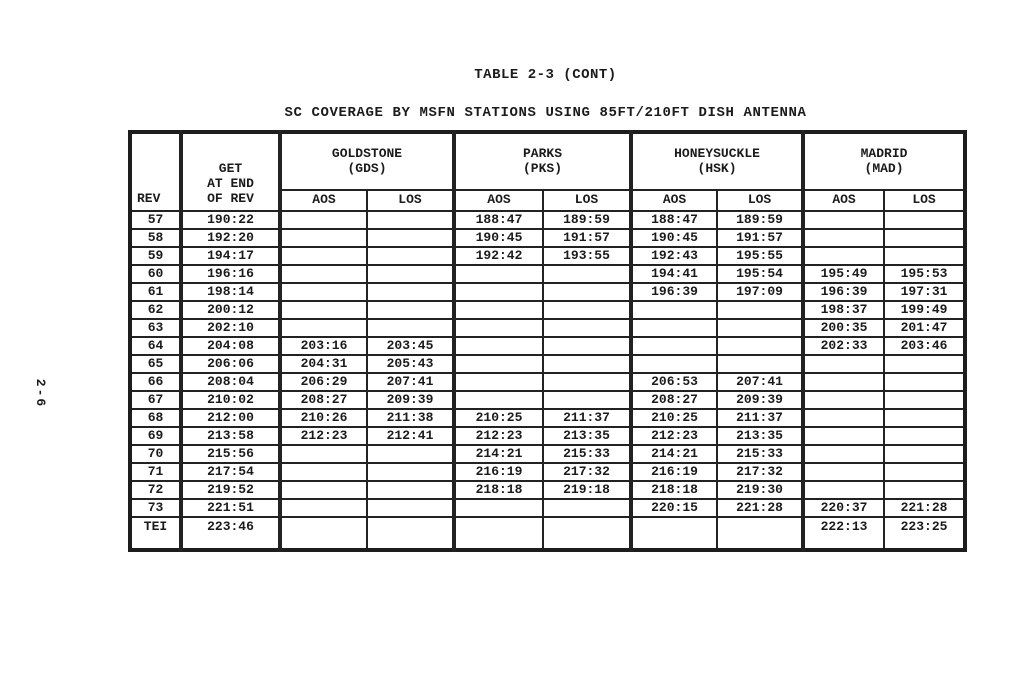 The height and width of the screenshot is (687, 1011). I want to click on table-row: 59 194:17 192:42 193:55 192:43 195:55, so click(548, 256).